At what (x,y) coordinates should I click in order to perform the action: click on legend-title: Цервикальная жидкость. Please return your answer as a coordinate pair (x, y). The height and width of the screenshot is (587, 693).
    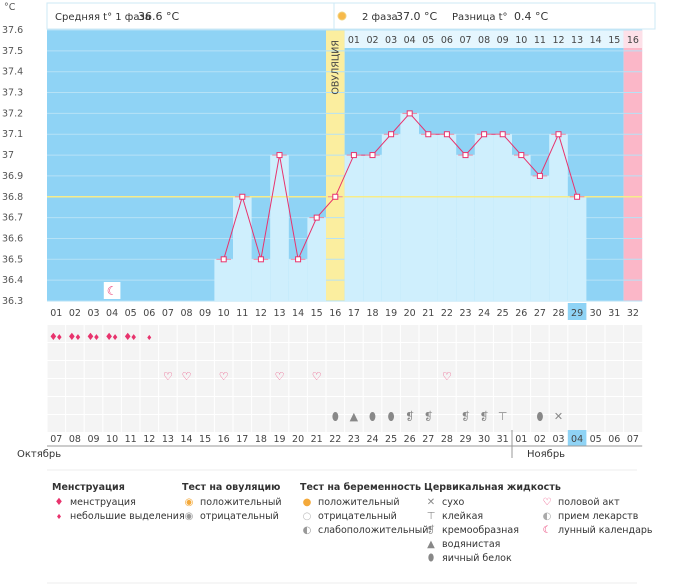
    Looking at the image, I should click on (492, 487).